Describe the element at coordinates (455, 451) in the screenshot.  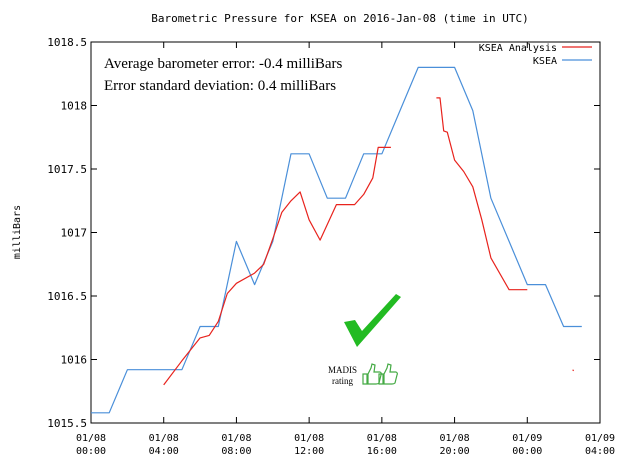
I see `x-tick-label: 20:00` at that location.